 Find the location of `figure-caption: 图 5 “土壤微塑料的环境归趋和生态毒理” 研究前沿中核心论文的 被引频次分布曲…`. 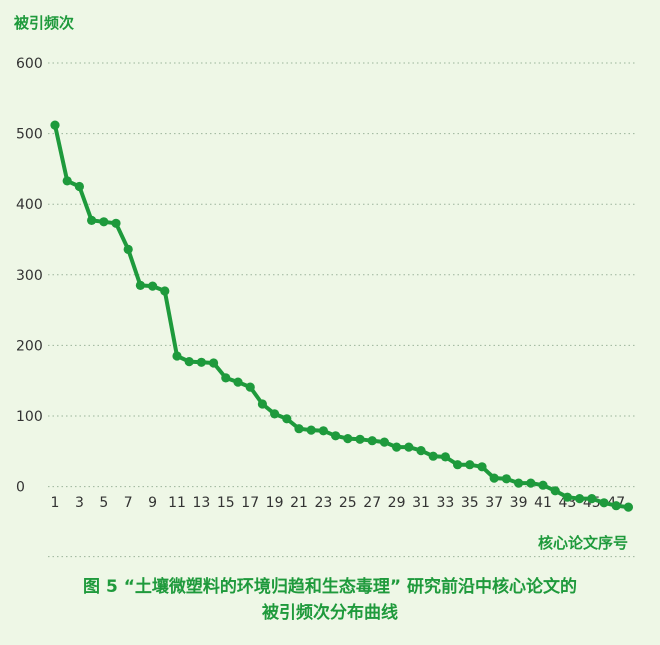

figure-caption: 图 5 “土壤微塑料的环境归趋和生态毒理” 研究前沿中核心论文的 被引频次分布曲… is located at coordinates (330, 600).